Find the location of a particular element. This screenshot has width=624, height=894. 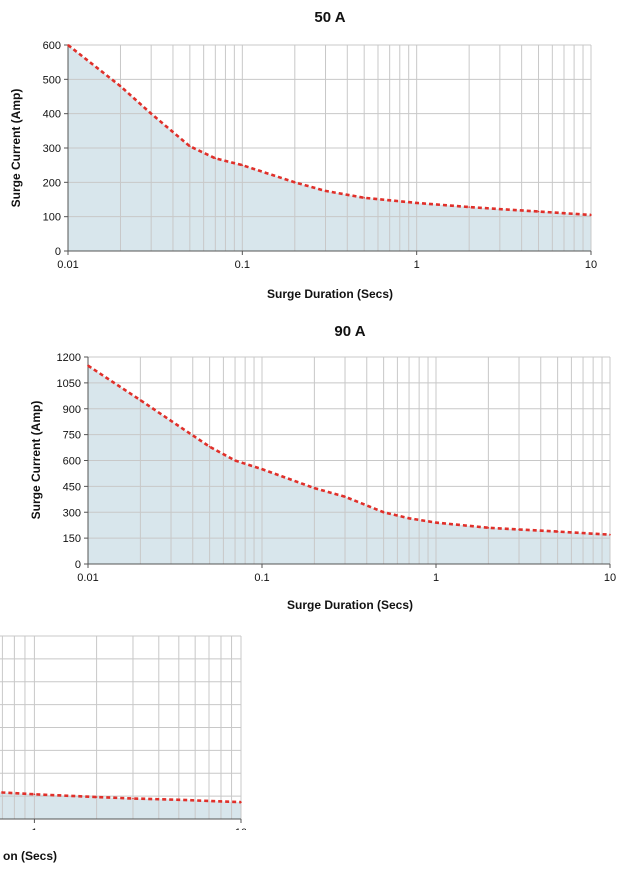

x-axis-label: on (Secs) is located at coordinates (30, 856).